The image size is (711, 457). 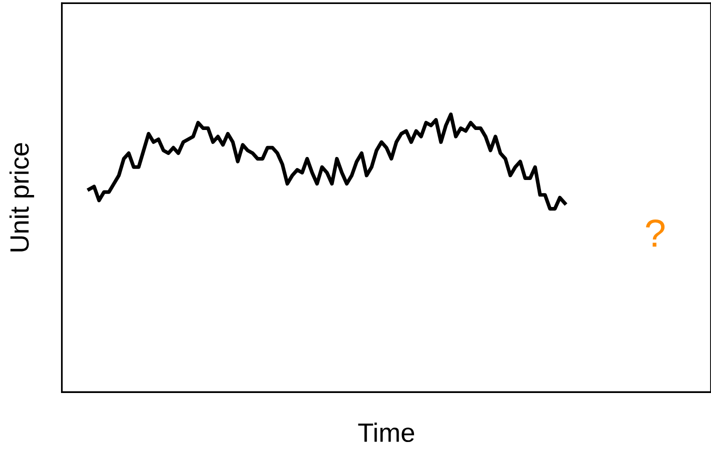 I want to click on annotation: ?, so click(x=655, y=233).